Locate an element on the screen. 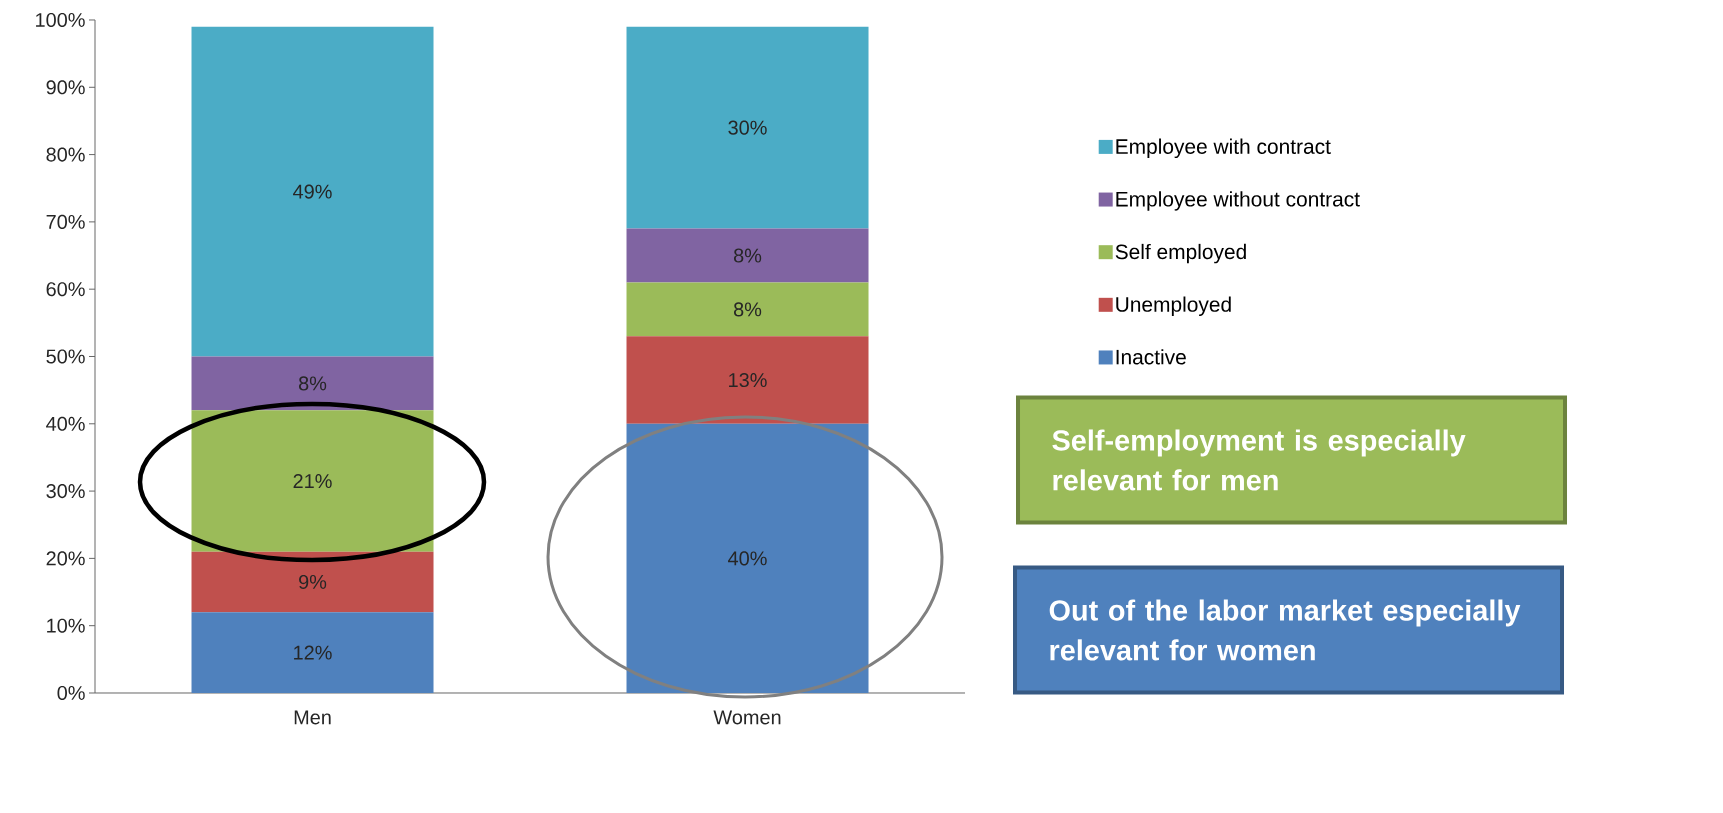 The image size is (1723, 813). text: Out of the labor market especially relevant for women is located at coordinates (1285, 630).